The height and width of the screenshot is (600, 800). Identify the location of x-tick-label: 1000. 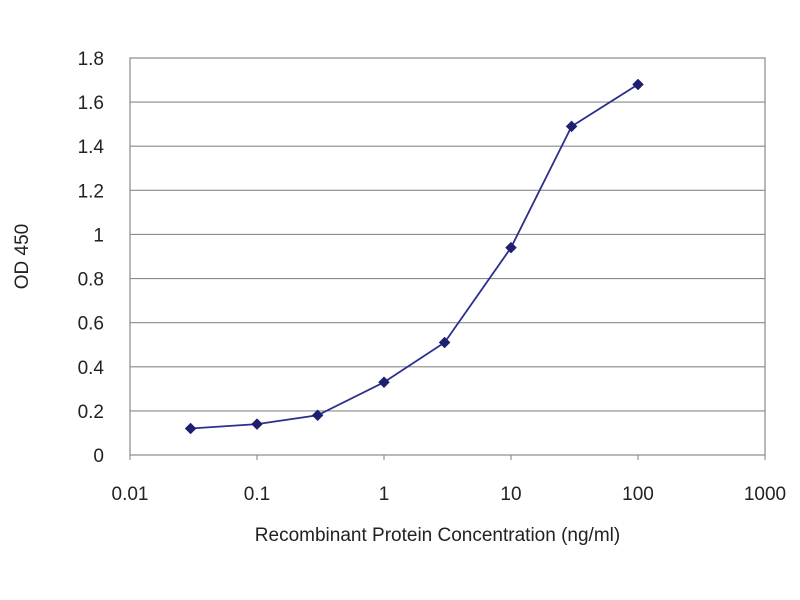
(765, 494).